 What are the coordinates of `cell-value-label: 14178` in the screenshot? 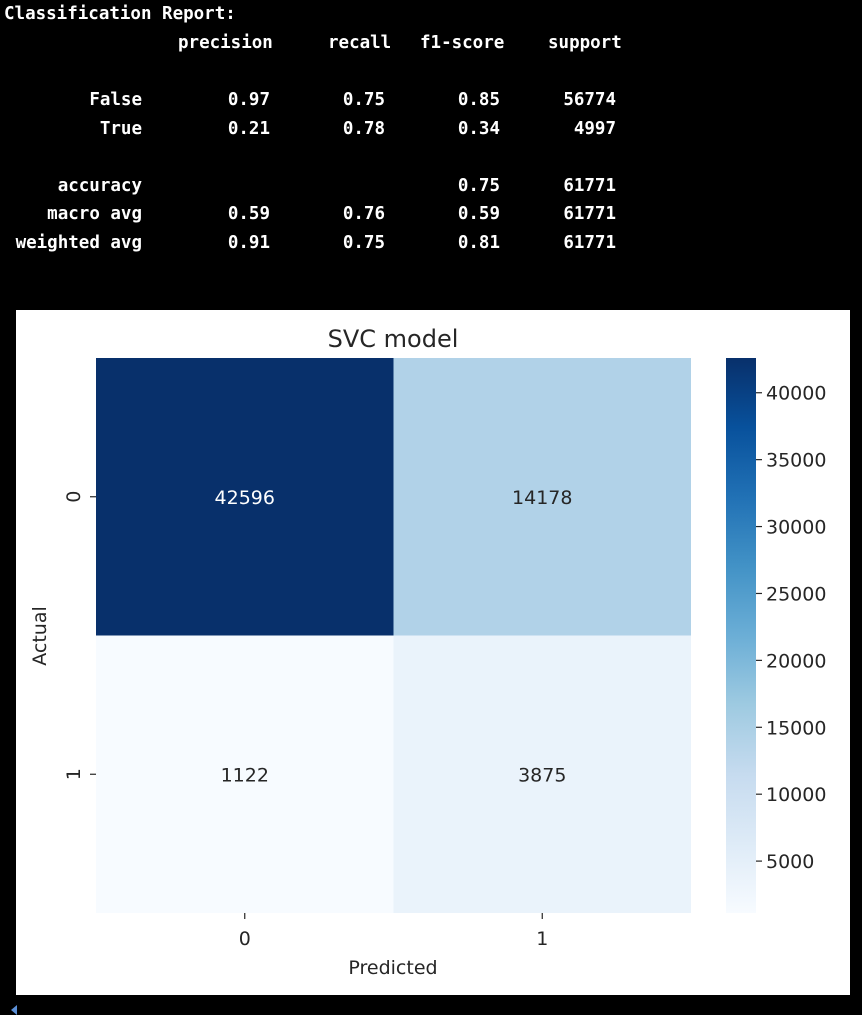 It's located at (542, 498).